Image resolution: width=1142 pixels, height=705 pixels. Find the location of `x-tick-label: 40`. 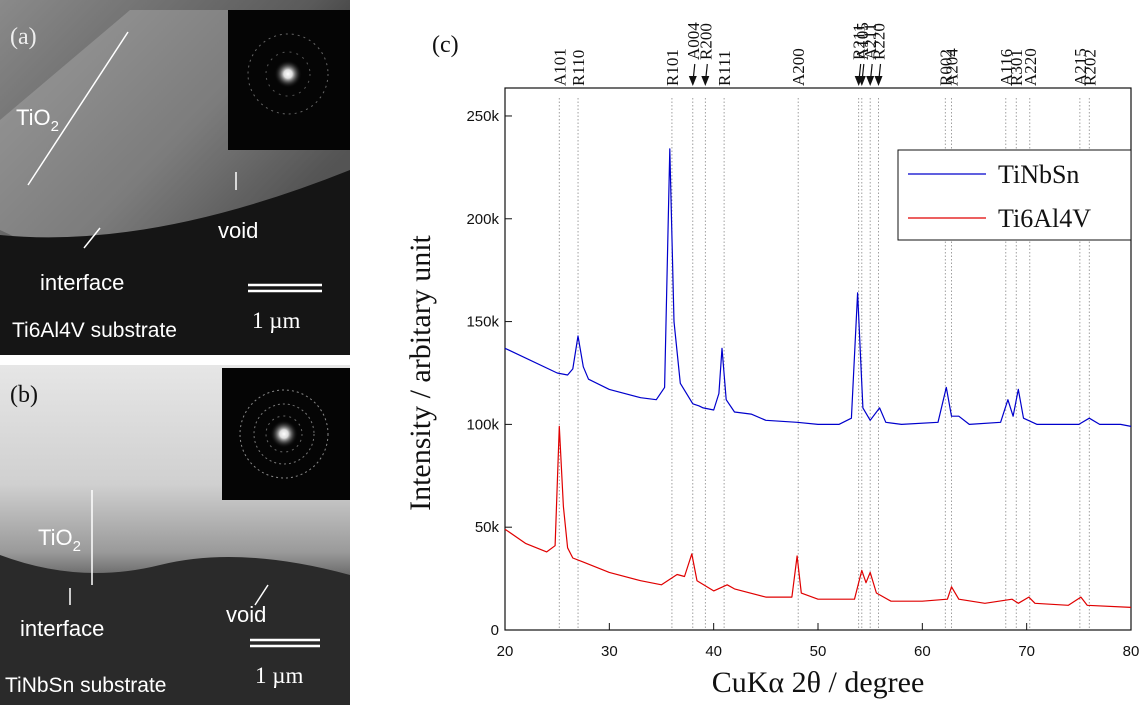

x-tick-label: 40 is located at coordinates (713, 651).